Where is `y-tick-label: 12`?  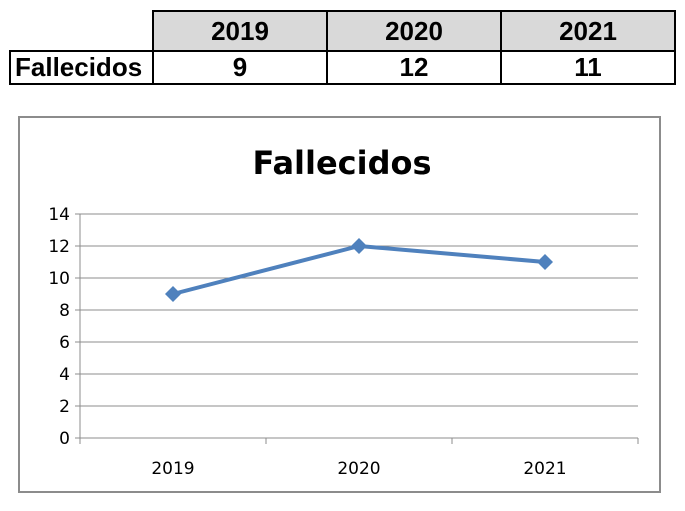
y-tick-label: 12 is located at coordinates (59, 247).